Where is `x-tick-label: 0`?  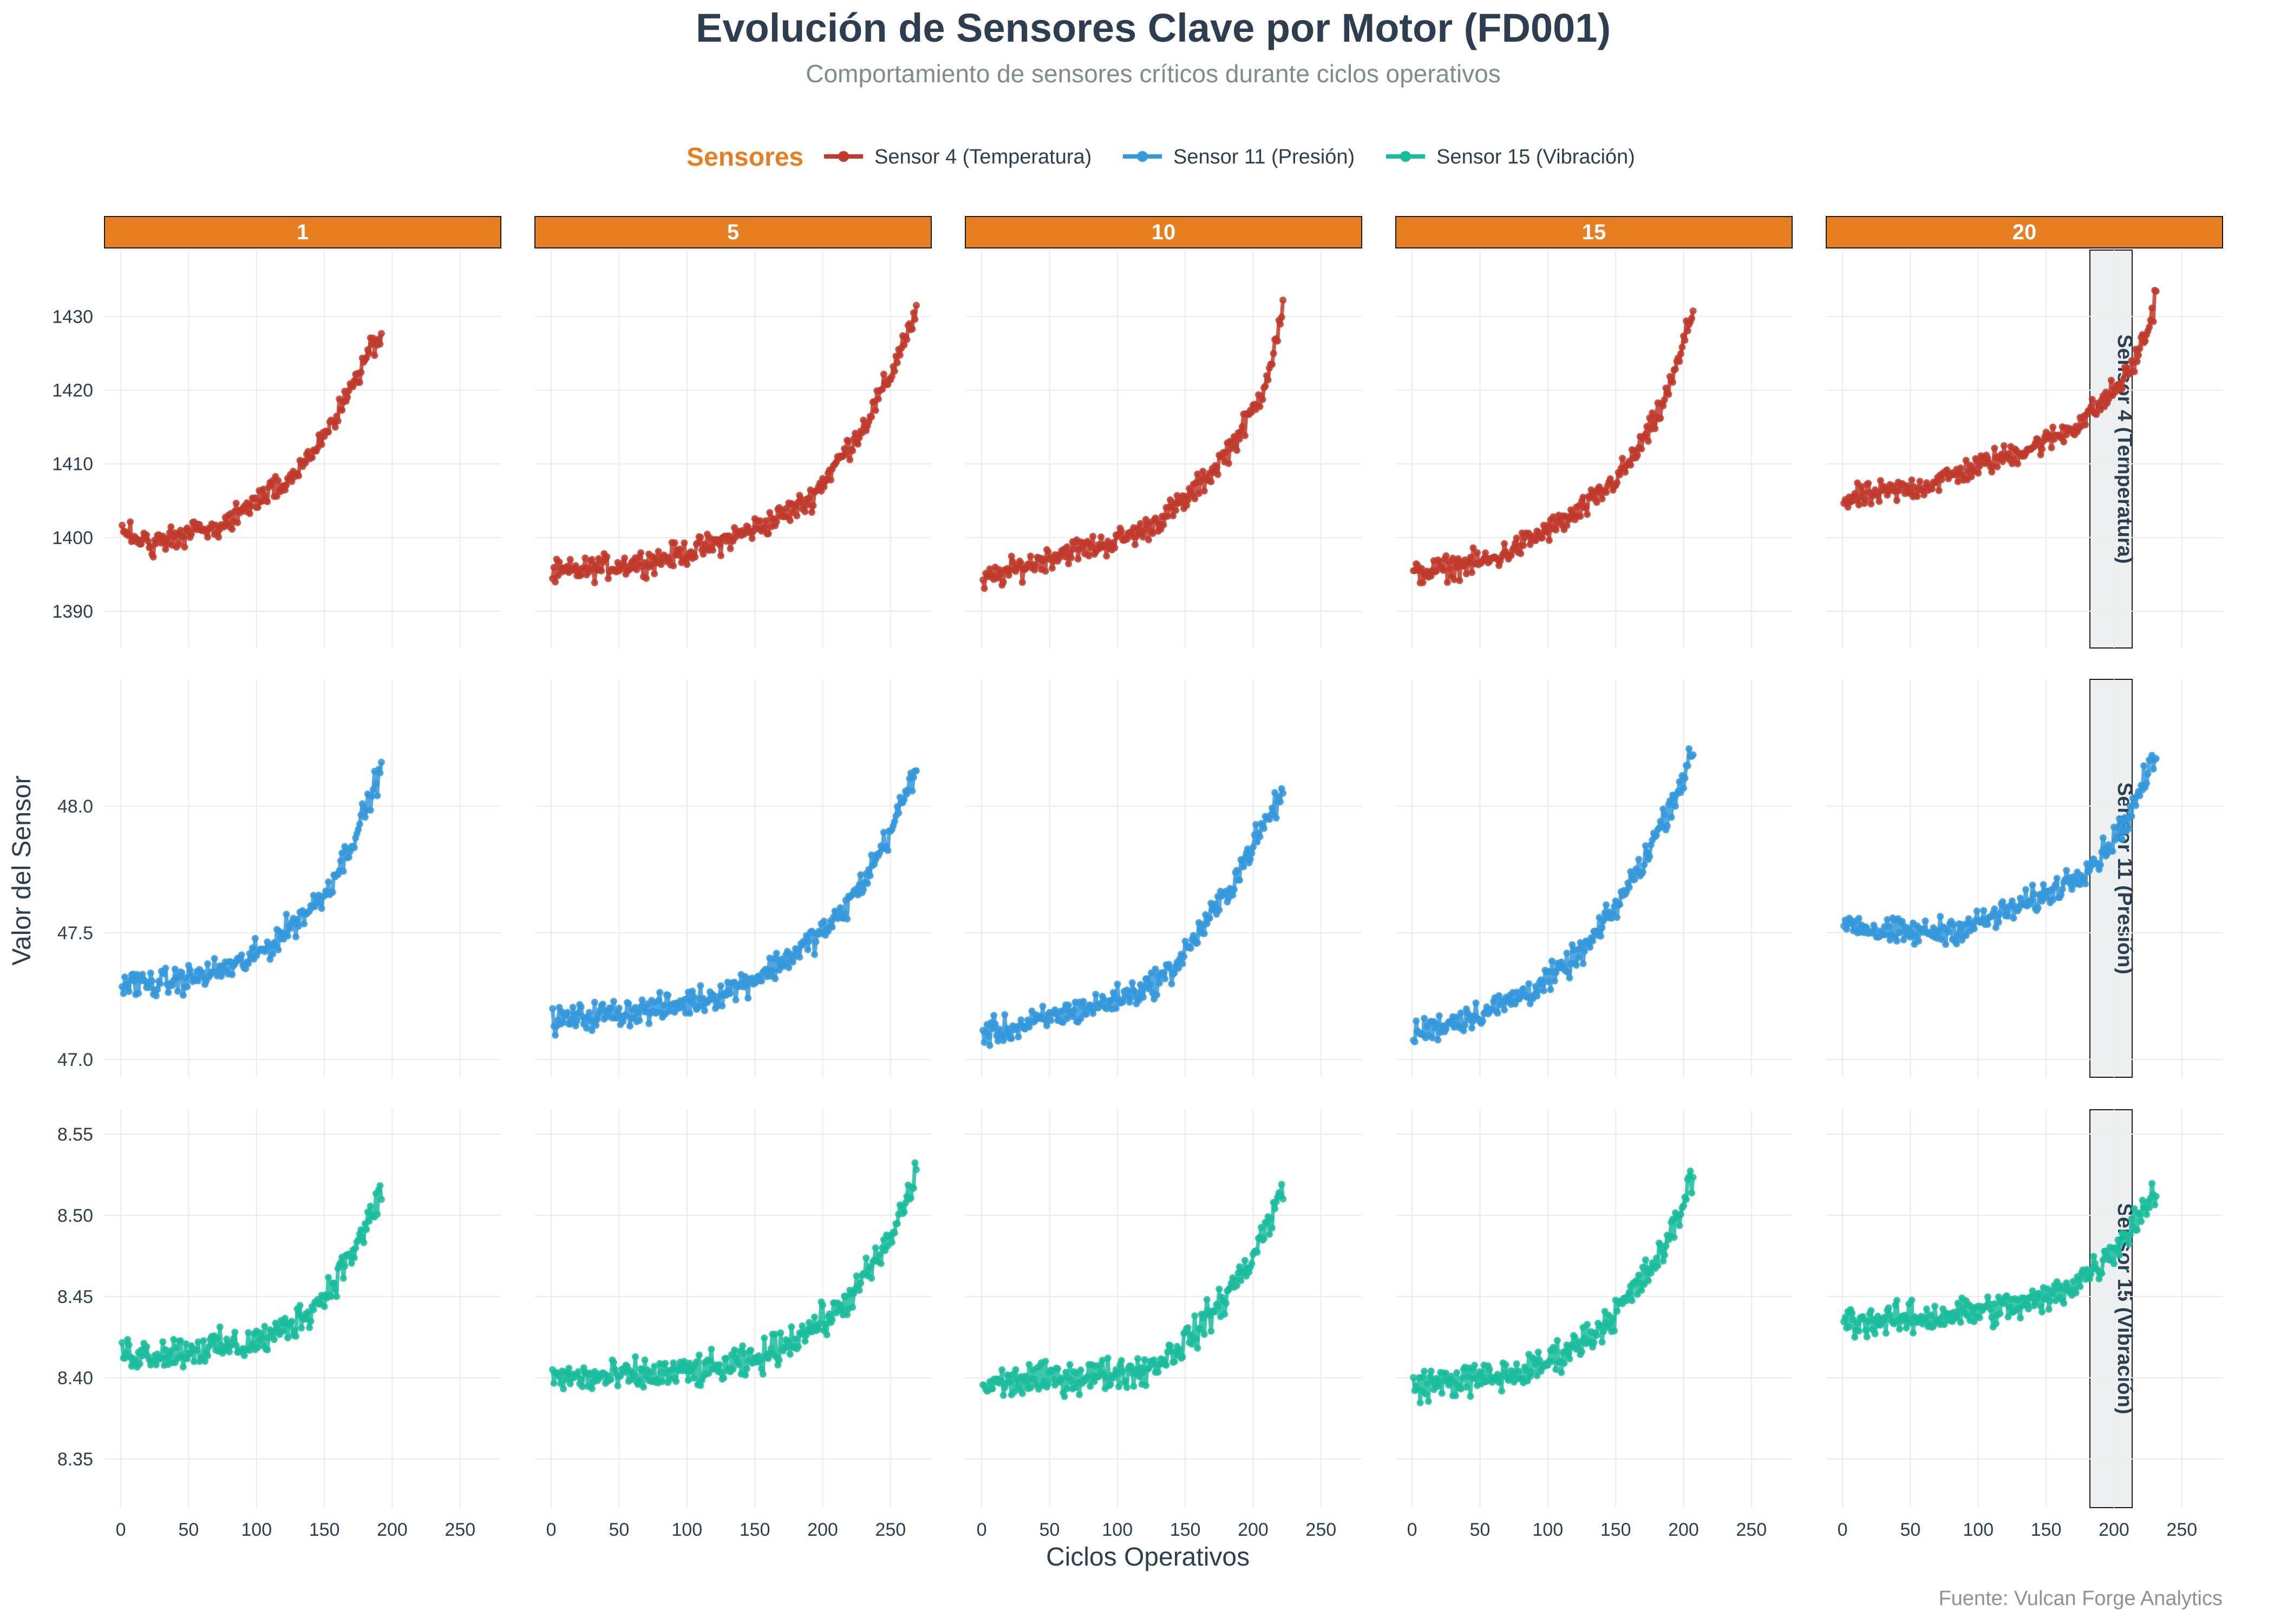
x-tick-label: 0 is located at coordinates (552, 1530).